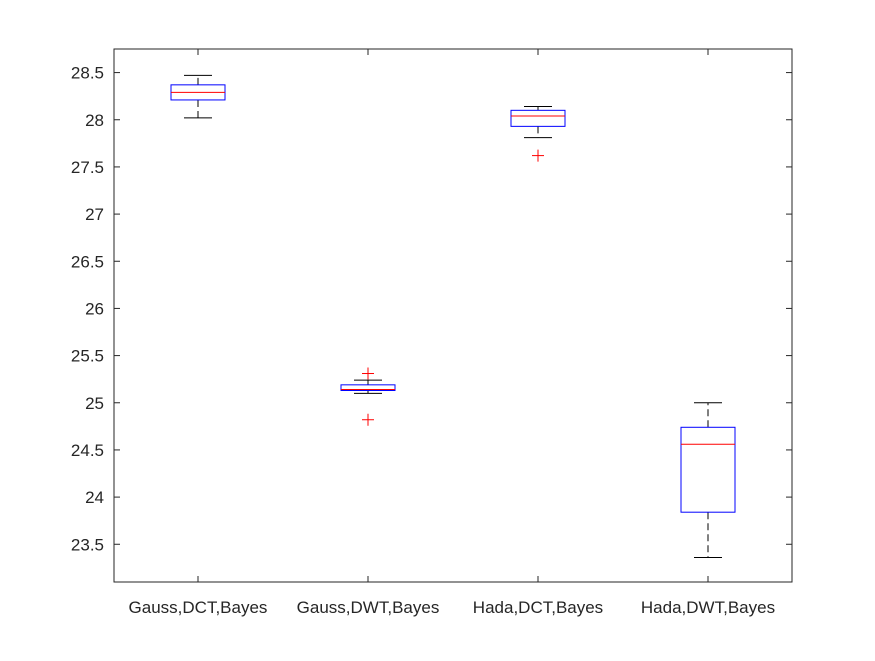 The height and width of the screenshot is (661, 875). Describe the element at coordinates (94, 120) in the screenshot. I see `y-tick-label: 28` at that location.